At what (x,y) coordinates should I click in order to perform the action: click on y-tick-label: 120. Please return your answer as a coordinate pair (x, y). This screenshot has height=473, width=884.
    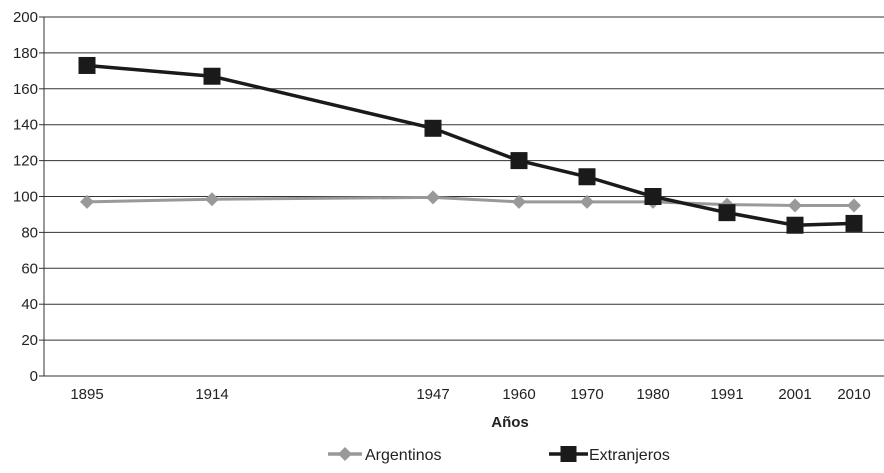
    Looking at the image, I should click on (25, 161).